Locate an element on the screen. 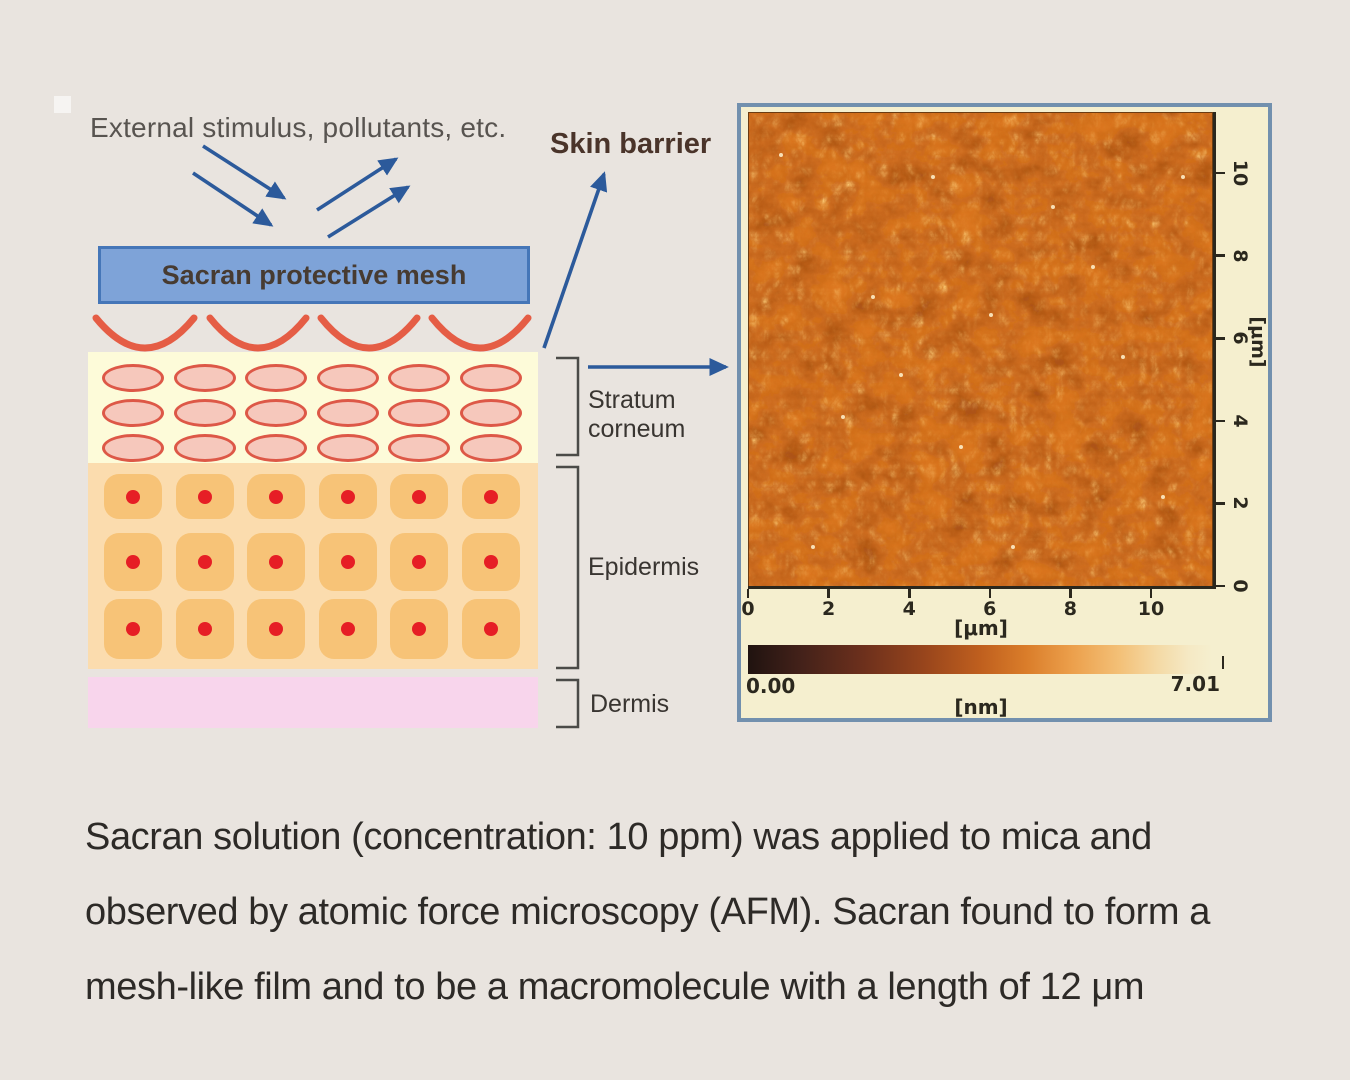  dermis-label: Dermis is located at coordinates (630, 704).